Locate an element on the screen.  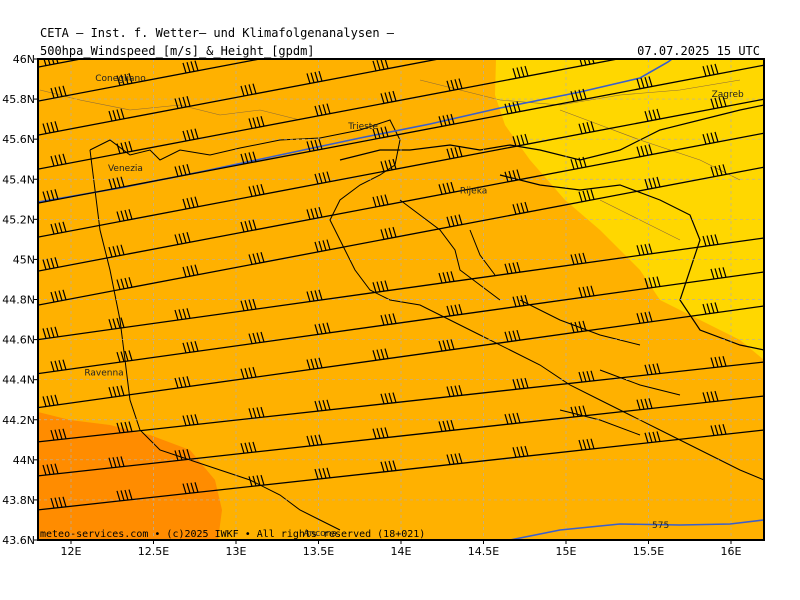
y-tick-label: 45.2N is located at coordinates (18, 219).